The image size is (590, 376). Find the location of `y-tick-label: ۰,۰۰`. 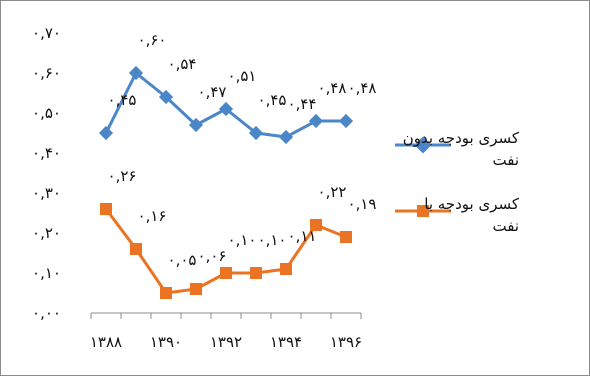

y-tick-label: ۰,۰۰ is located at coordinates (46, 313).